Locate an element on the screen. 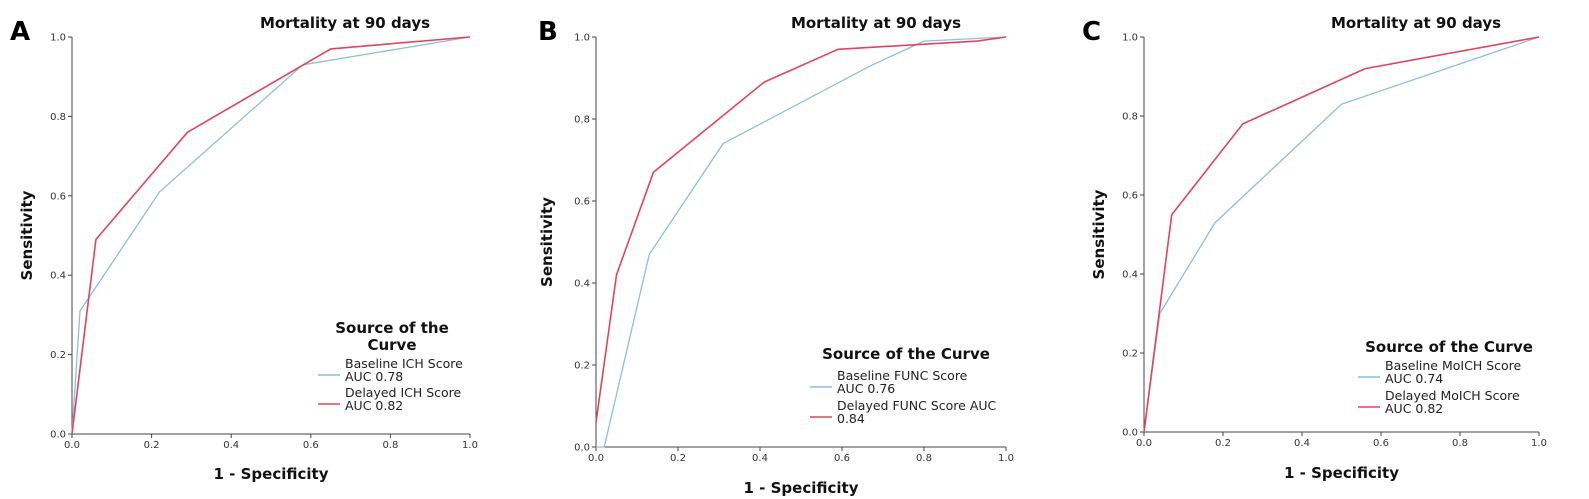  panel-label: C is located at coordinates (1091, 32).